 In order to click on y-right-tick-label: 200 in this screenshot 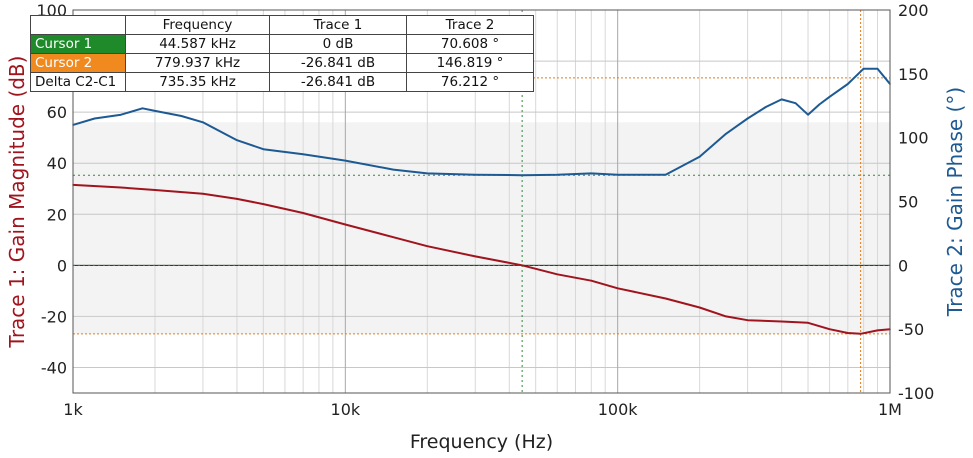, I will do `click(913, 10)`.